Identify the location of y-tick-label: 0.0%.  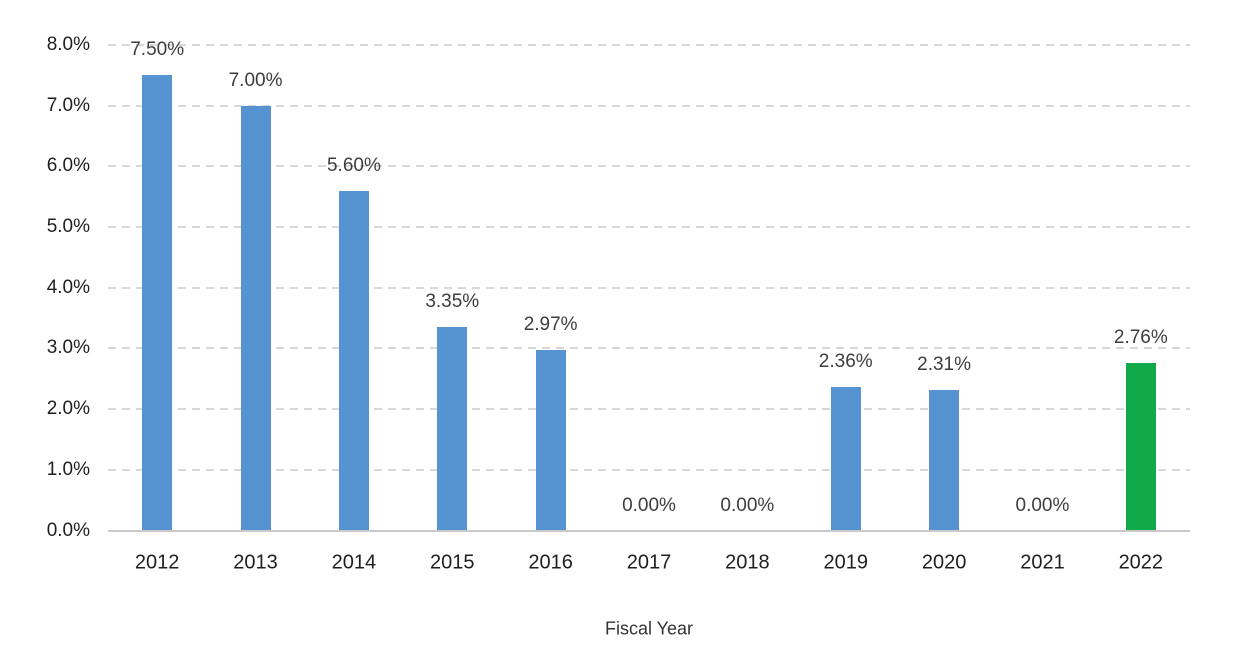
(68, 530).